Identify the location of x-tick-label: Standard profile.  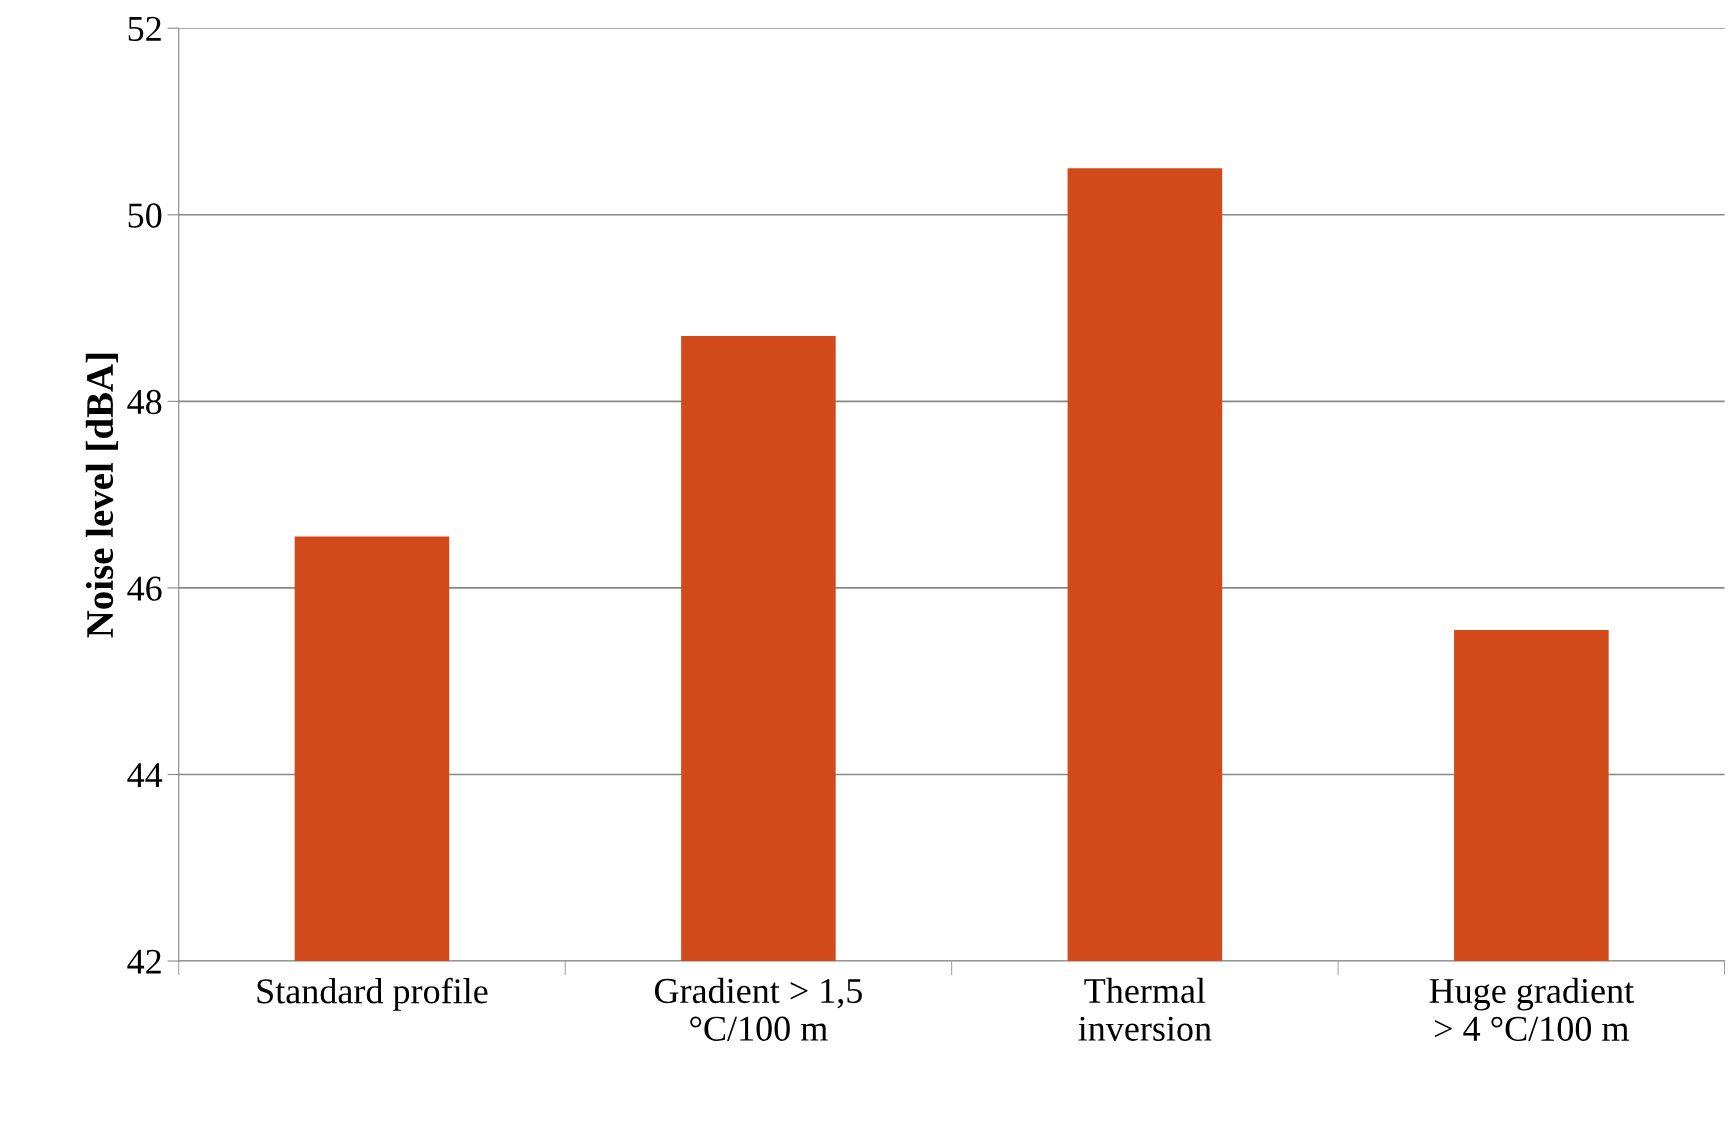
(372, 994).